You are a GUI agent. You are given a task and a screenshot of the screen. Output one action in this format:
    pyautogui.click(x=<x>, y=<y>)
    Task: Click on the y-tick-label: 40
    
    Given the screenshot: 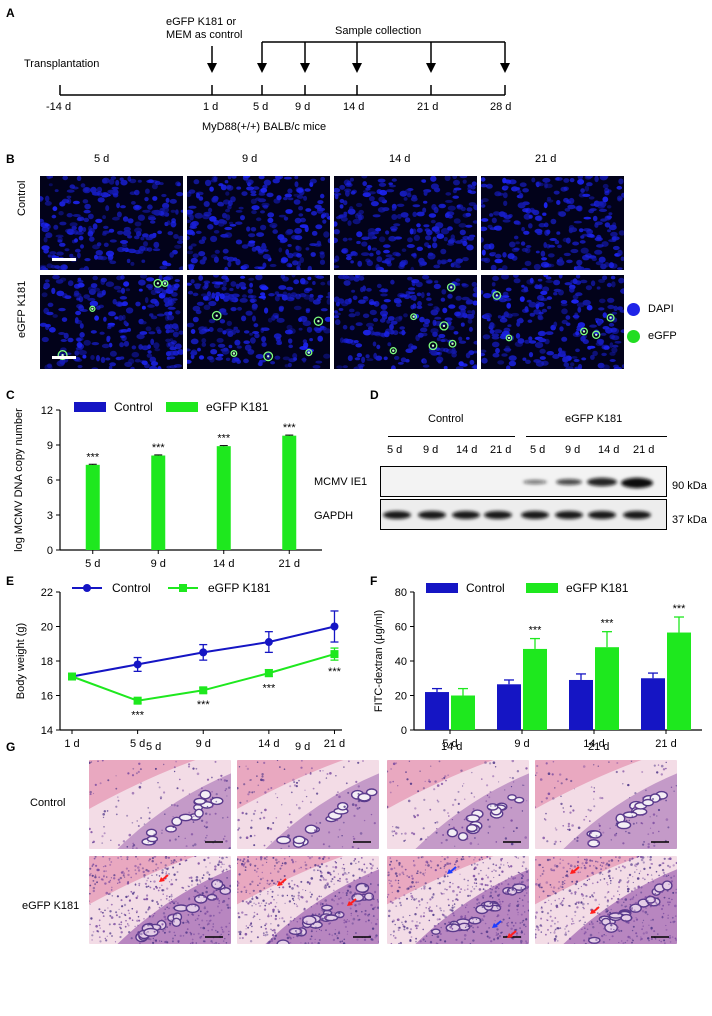 What is the action you would take?
    pyautogui.click(x=401, y=662)
    